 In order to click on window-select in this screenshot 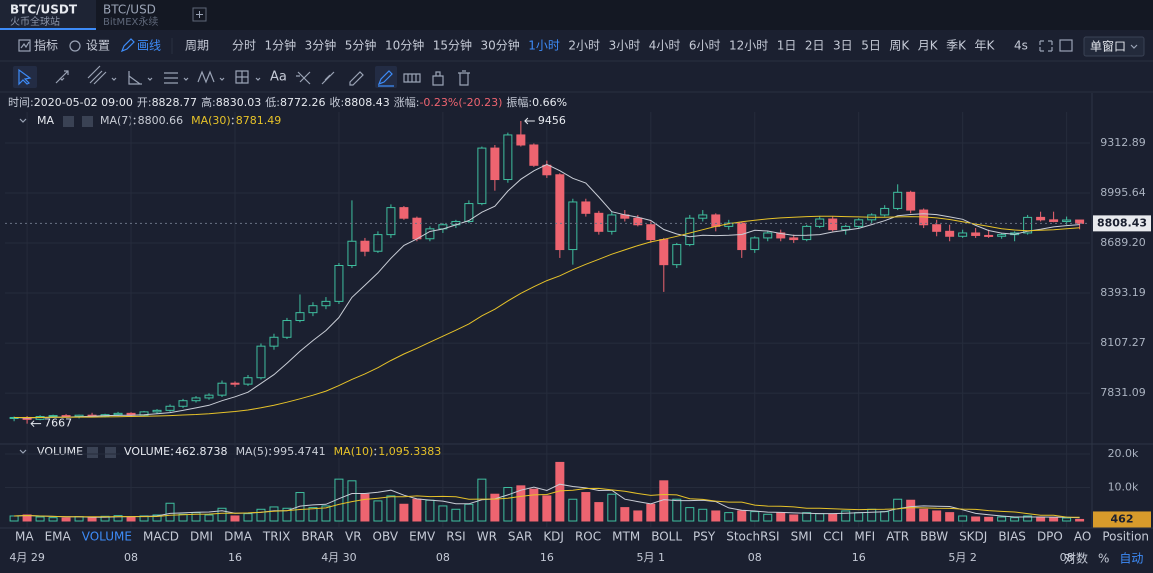, I will do `click(1114, 46)`.